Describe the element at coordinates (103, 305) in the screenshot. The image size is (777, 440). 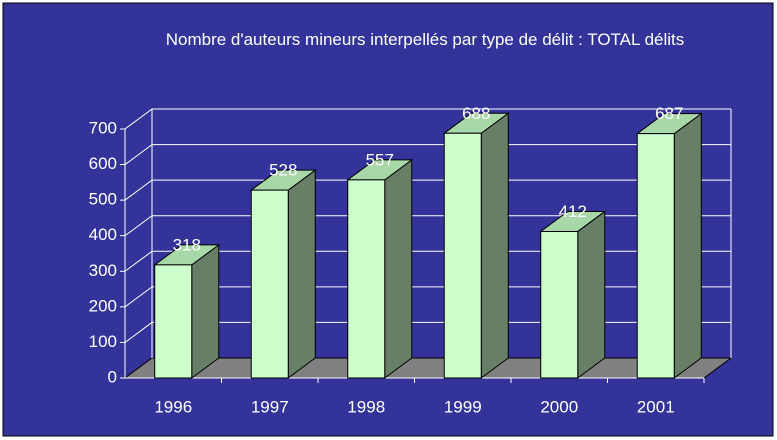
I see `y-tick-label: 200` at that location.